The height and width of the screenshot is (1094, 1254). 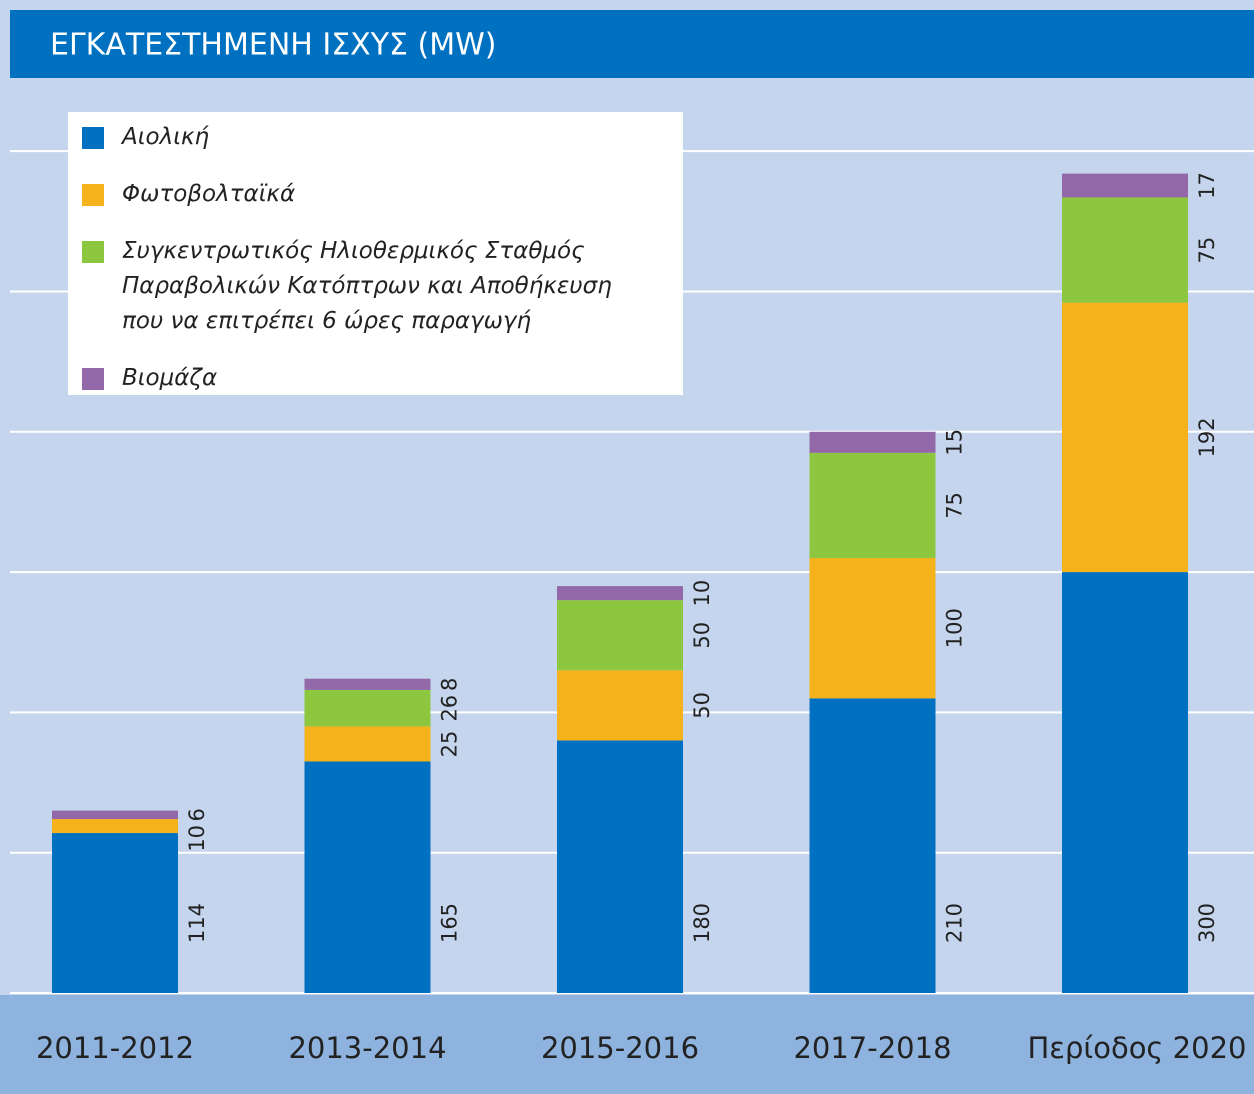 I want to click on x-tick-label: 2011-2012, so click(x=115, y=1048).